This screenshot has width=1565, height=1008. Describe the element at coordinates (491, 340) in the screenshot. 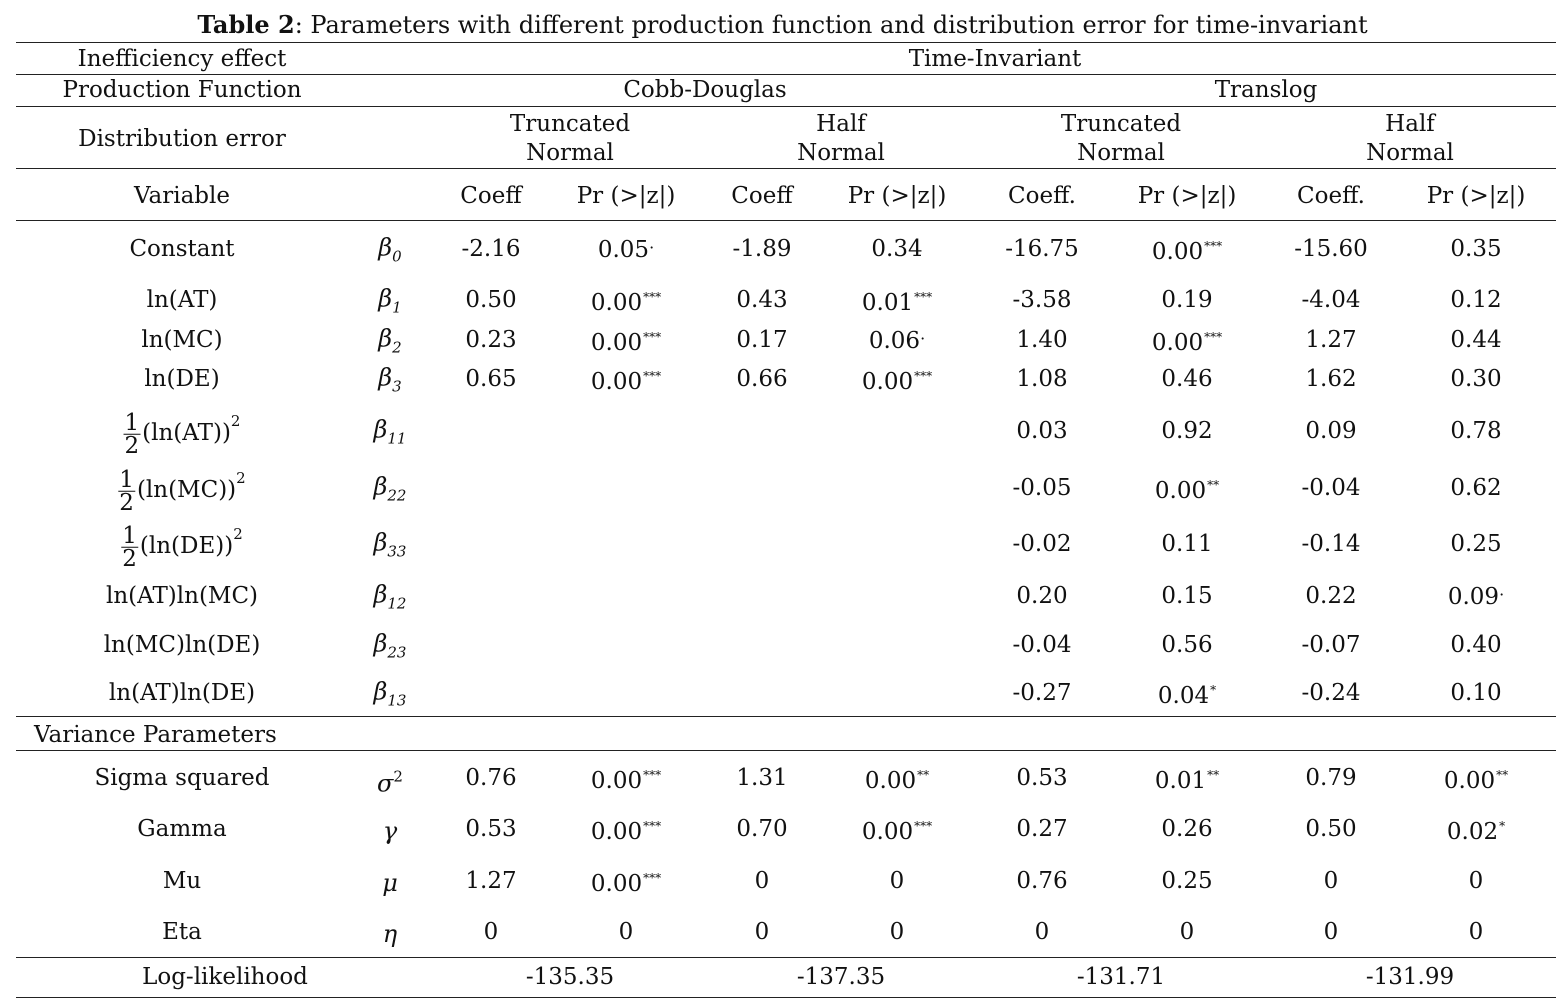

I see `cell-value: 0.23` at that location.